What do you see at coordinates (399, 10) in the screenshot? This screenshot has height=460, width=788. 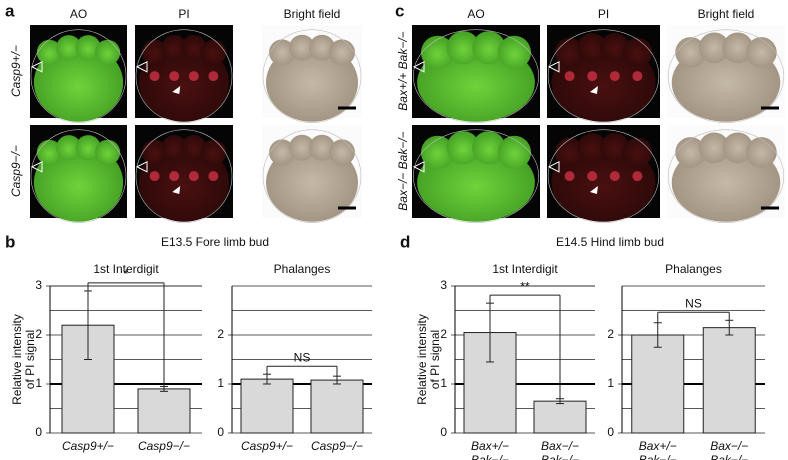 I see `panel-letter: c` at bounding box center [399, 10].